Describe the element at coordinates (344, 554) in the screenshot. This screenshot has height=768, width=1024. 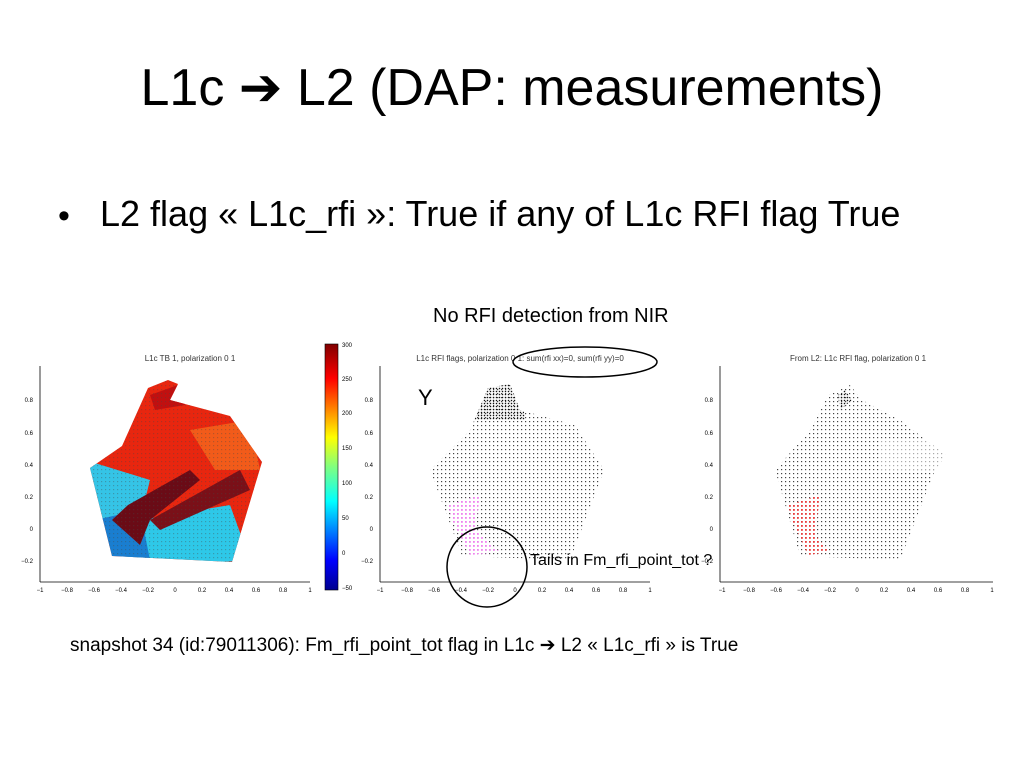
I see `colorbar-tick: 0` at that location.